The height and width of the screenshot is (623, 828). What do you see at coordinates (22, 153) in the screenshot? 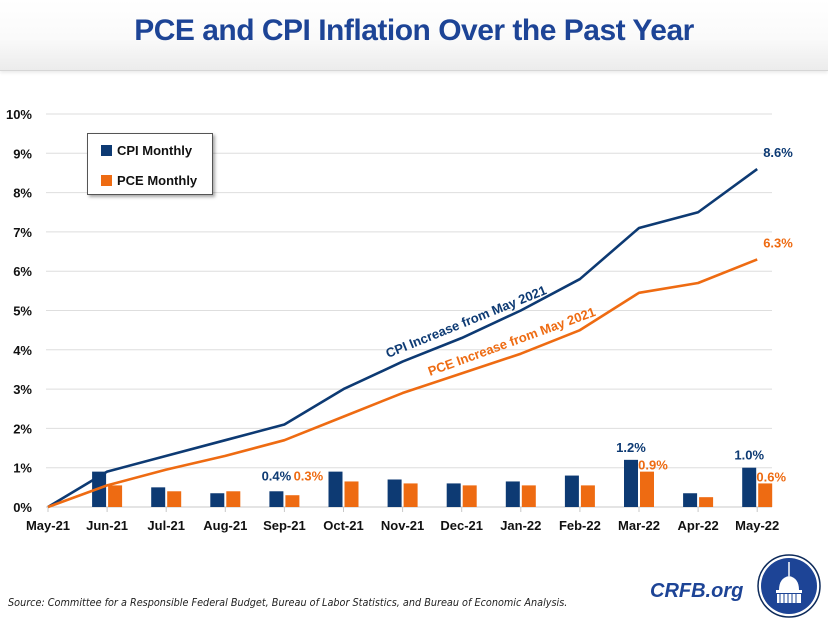
I see `y-tick-label: 9%` at bounding box center [22, 153].